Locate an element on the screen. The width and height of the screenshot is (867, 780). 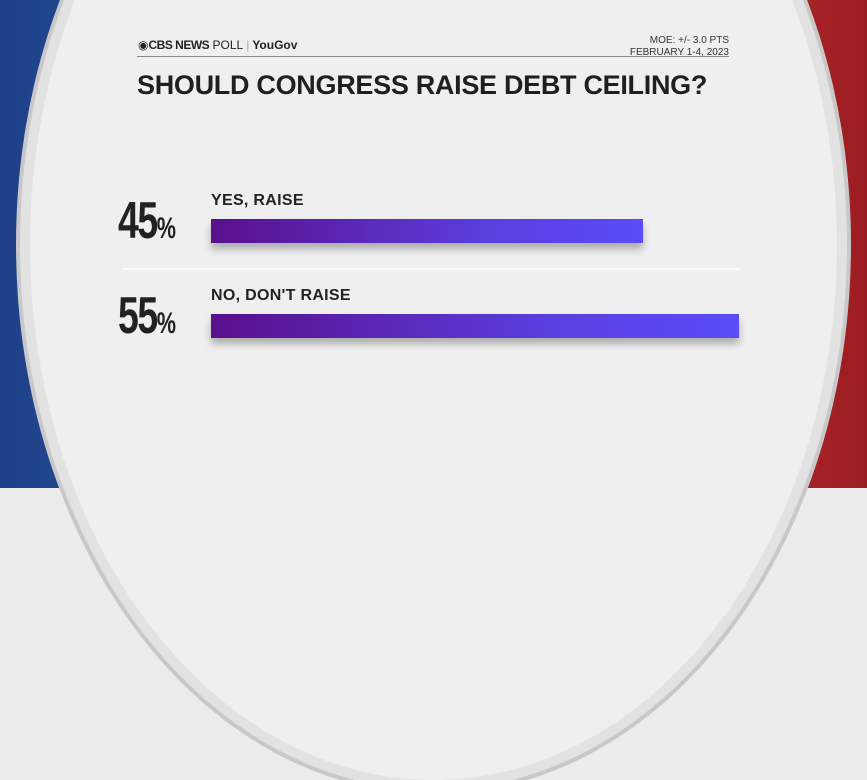
poll-meta: MOE: +/- 3.0 PTS FEBRUARY 1-4, 2023 is located at coordinates (679, 47).